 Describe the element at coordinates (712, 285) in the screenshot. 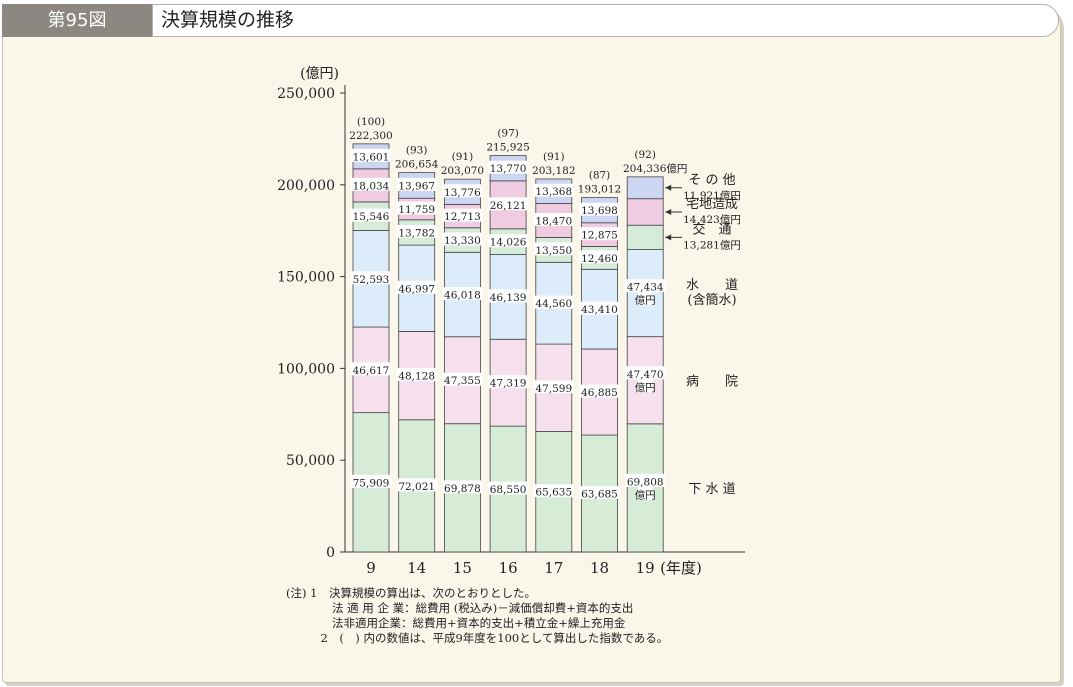

I see `series-name-label: 水 道` at that location.